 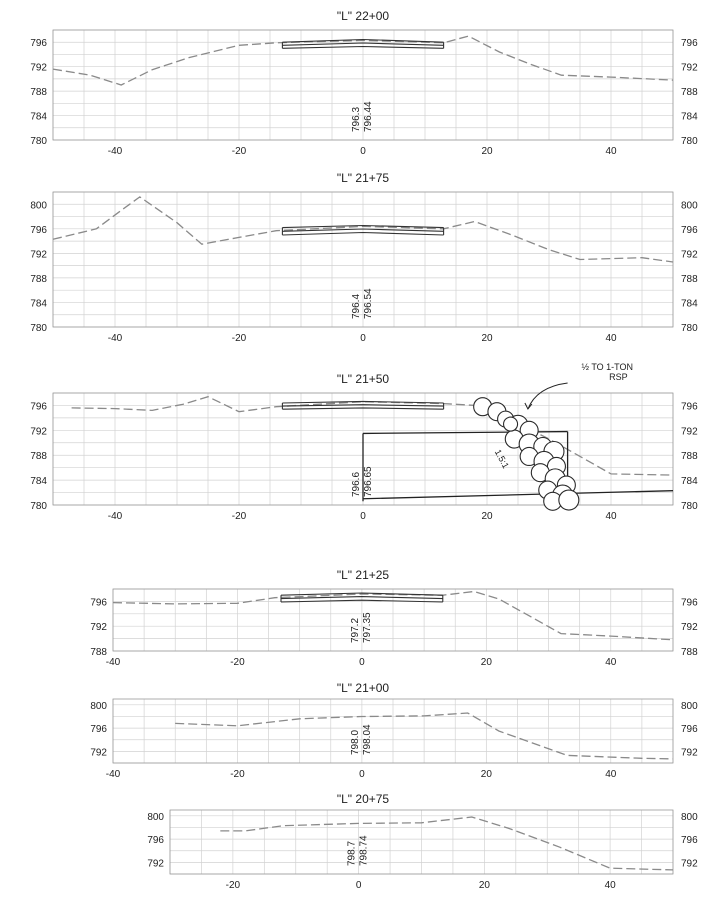 What do you see at coordinates (363, 178) in the screenshot?
I see `section-title: "L" 21+75` at bounding box center [363, 178].